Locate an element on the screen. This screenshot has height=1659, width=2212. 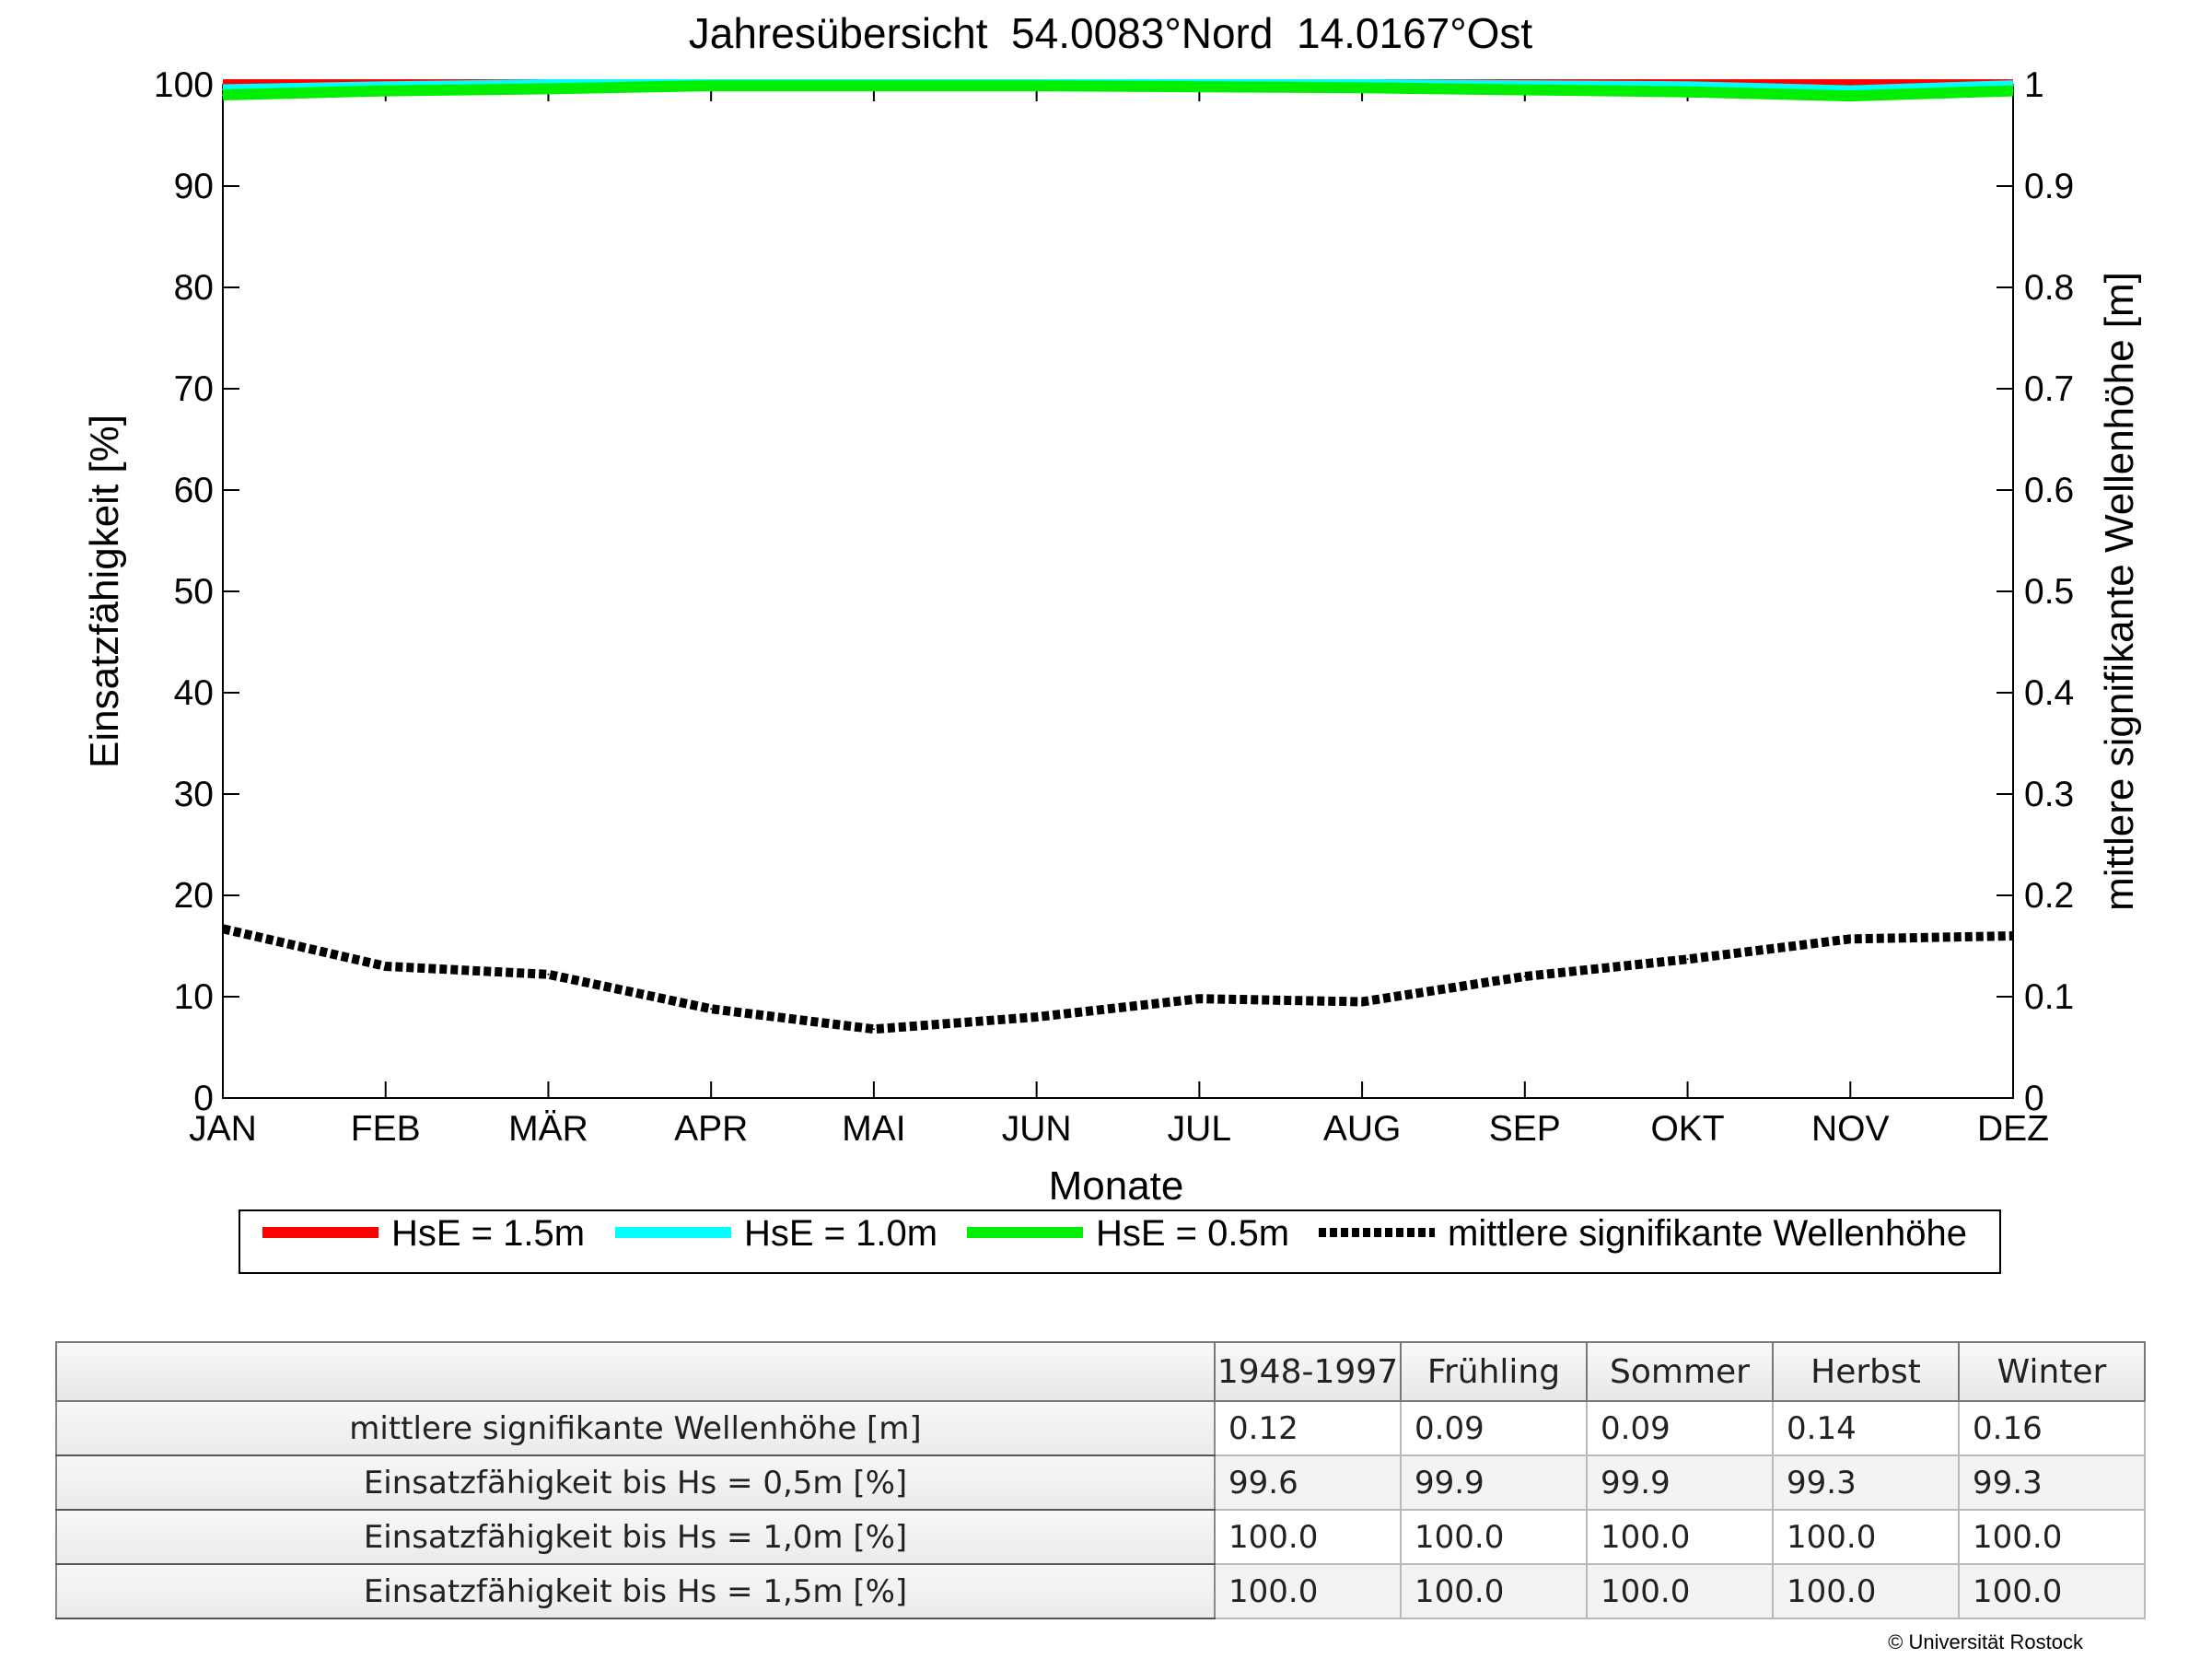
legend-label: HsE = 1.0m is located at coordinates (841, 1233).